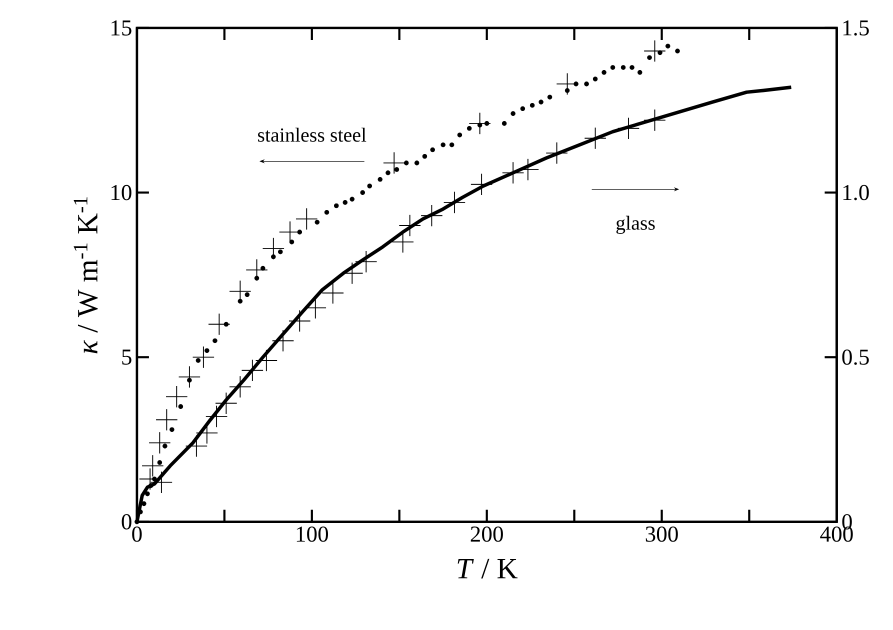 The height and width of the screenshot is (630, 893). What do you see at coordinates (122, 192) in the screenshot?
I see `y-tick-label: 10` at bounding box center [122, 192].